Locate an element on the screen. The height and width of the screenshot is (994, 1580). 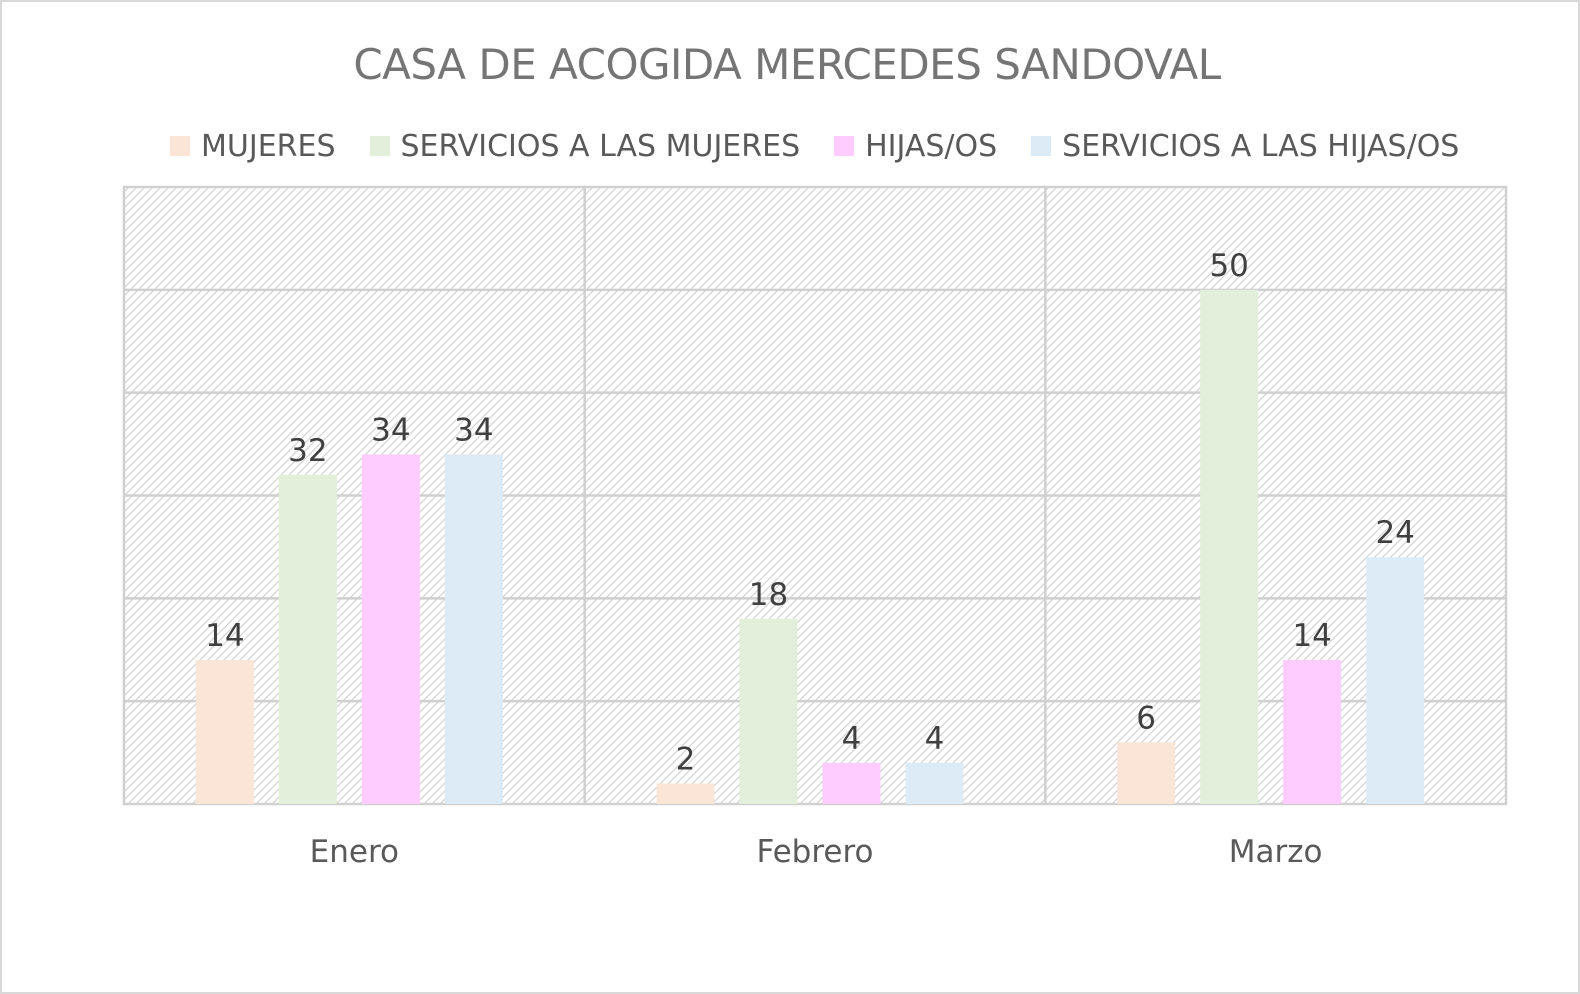
legend-item-mujeres: MUJERES is located at coordinates (253, 146).